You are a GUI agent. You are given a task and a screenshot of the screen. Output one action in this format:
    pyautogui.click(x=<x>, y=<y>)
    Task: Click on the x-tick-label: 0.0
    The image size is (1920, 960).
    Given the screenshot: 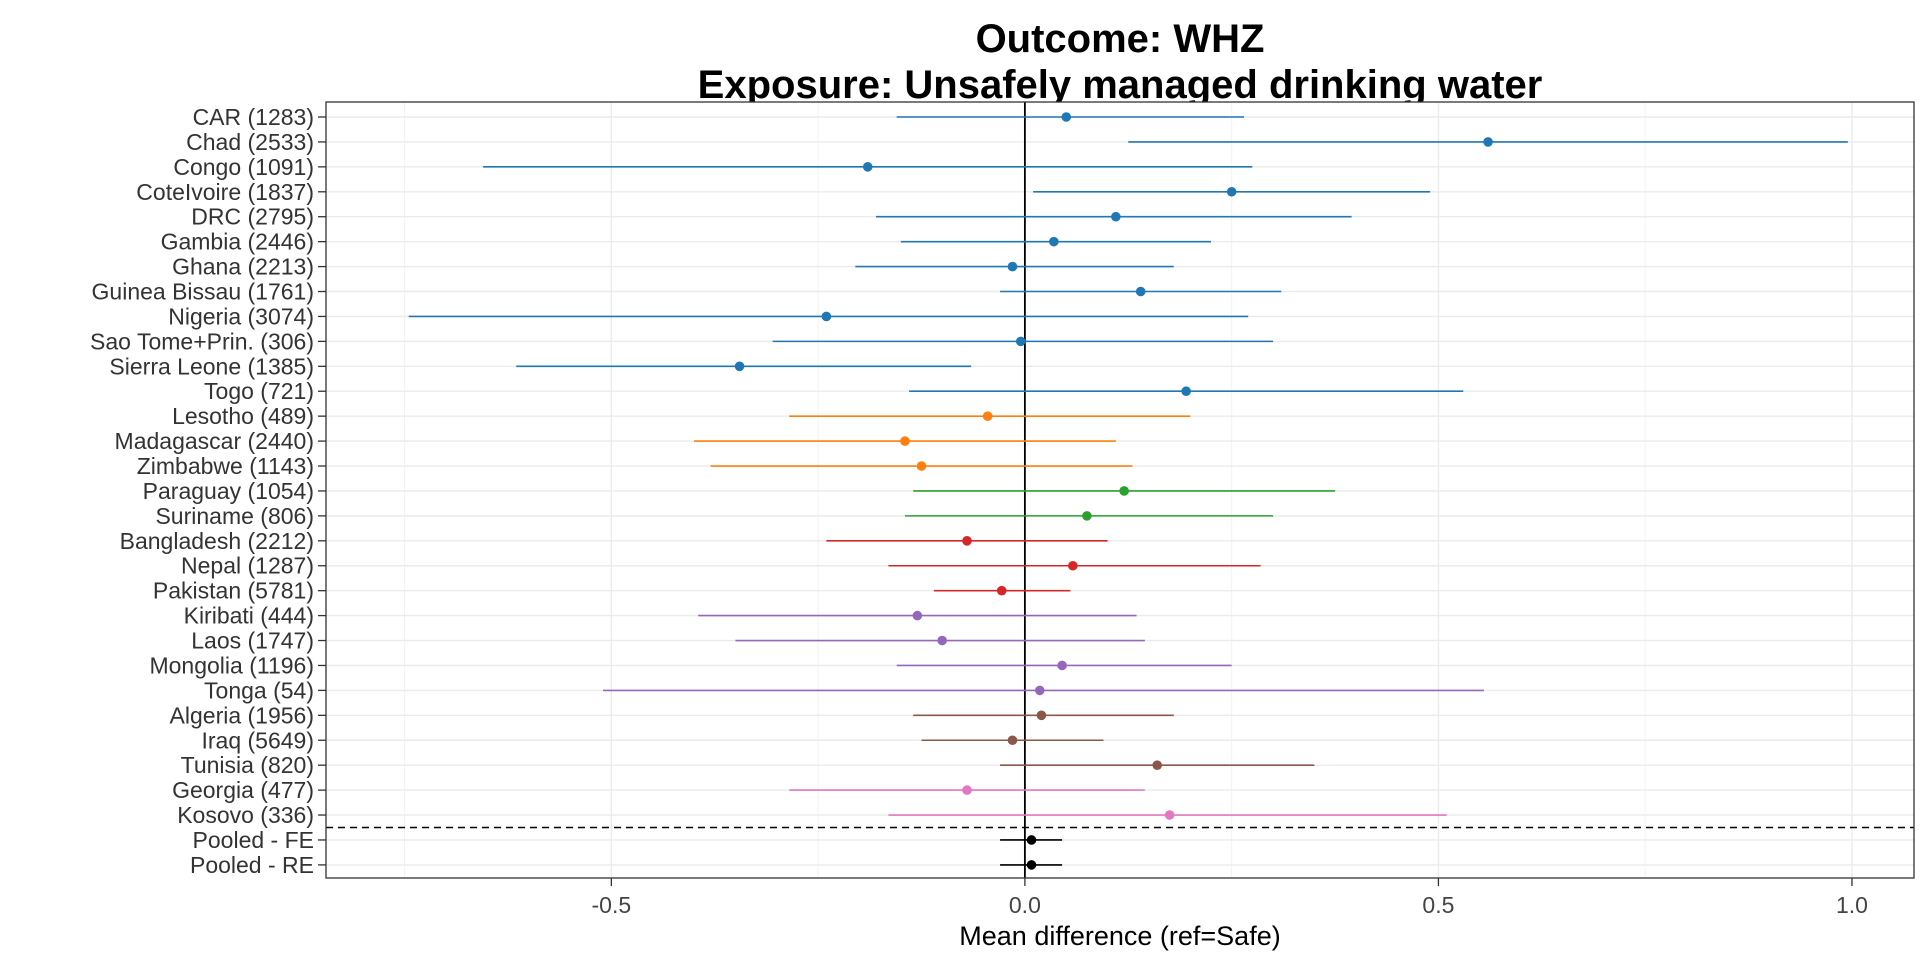 What is the action you would take?
    pyautogui.click(x=1025, y=905)
    